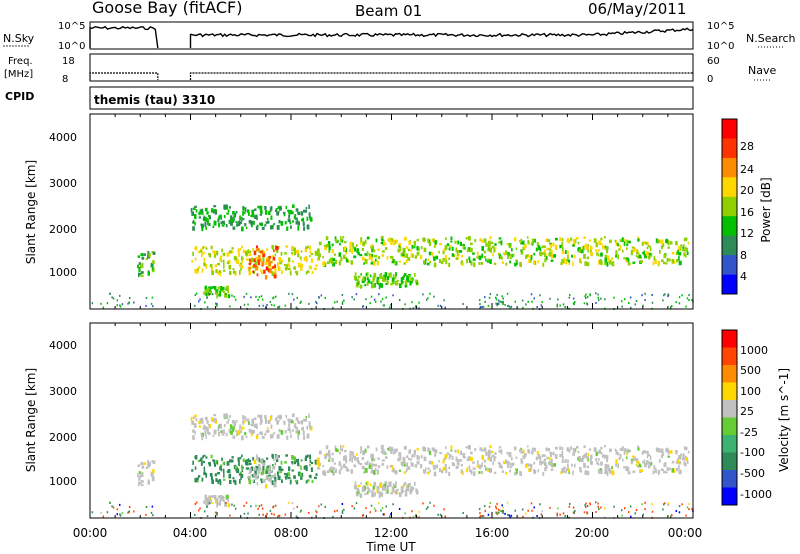  Describe the element at coordinates (391, 76) in the screenshot. I see `freq-trace` at that location.